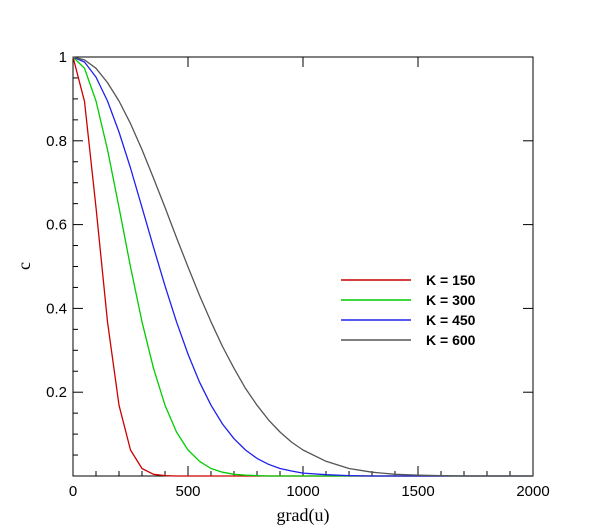 Image resolution: width=598 pixels, height=530 pixels. I want to click on x-tick-label: 2000, so click(532, 491).